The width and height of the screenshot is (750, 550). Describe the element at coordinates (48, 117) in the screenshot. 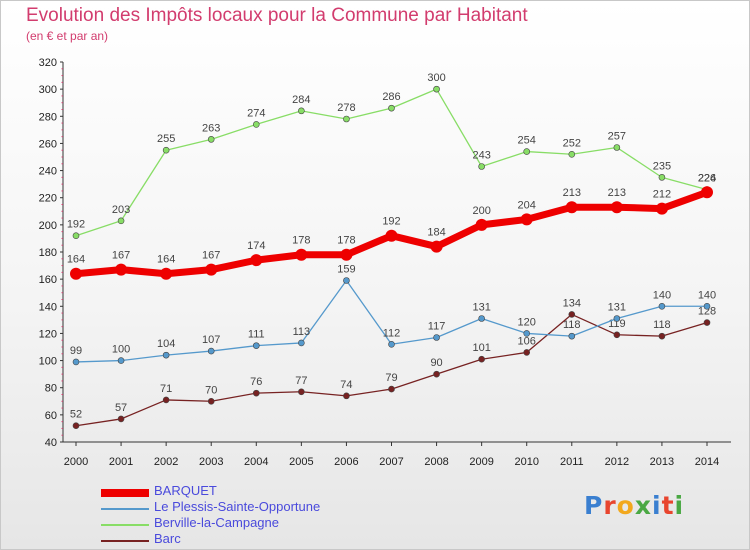

I see `y-tick-label: 280` at that location.